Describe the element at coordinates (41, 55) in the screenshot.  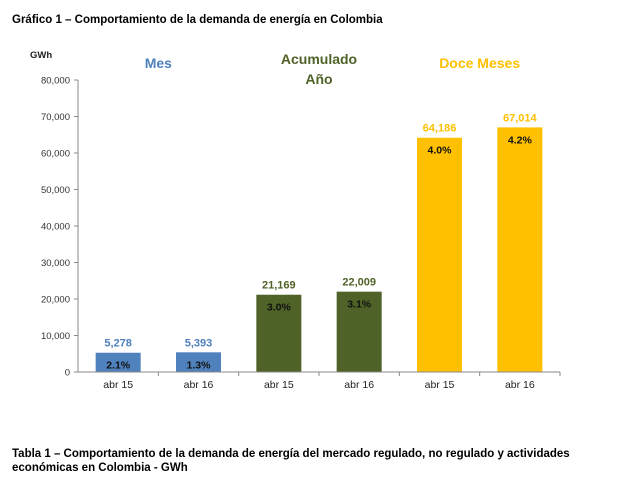
I see `y-axis-unit-label: GWh` at that location.